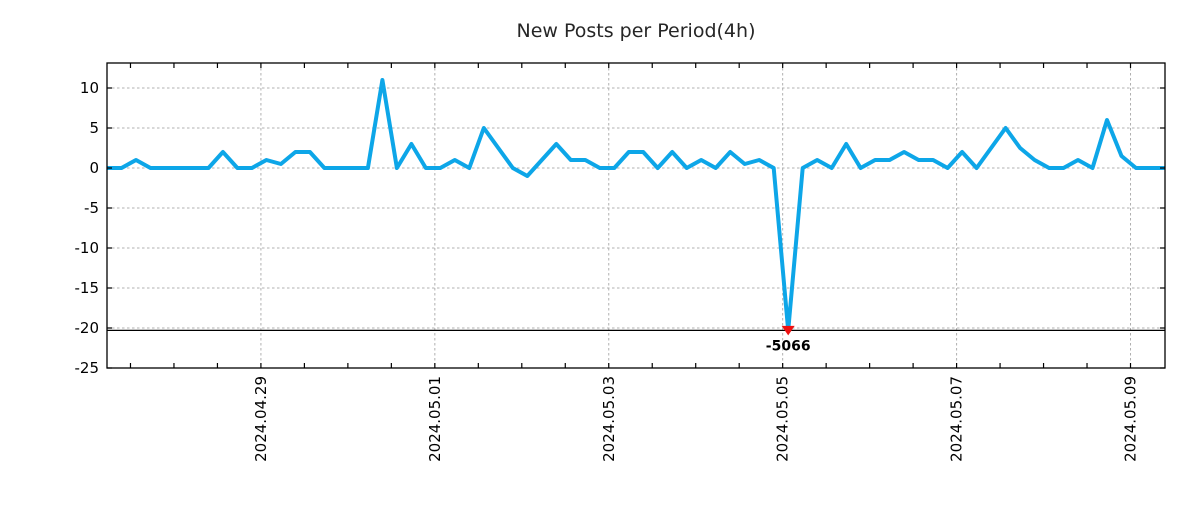 The height and width of the screenshot is (505, 1200). I want to click on y-tick-label: -15, so click(87, 288).